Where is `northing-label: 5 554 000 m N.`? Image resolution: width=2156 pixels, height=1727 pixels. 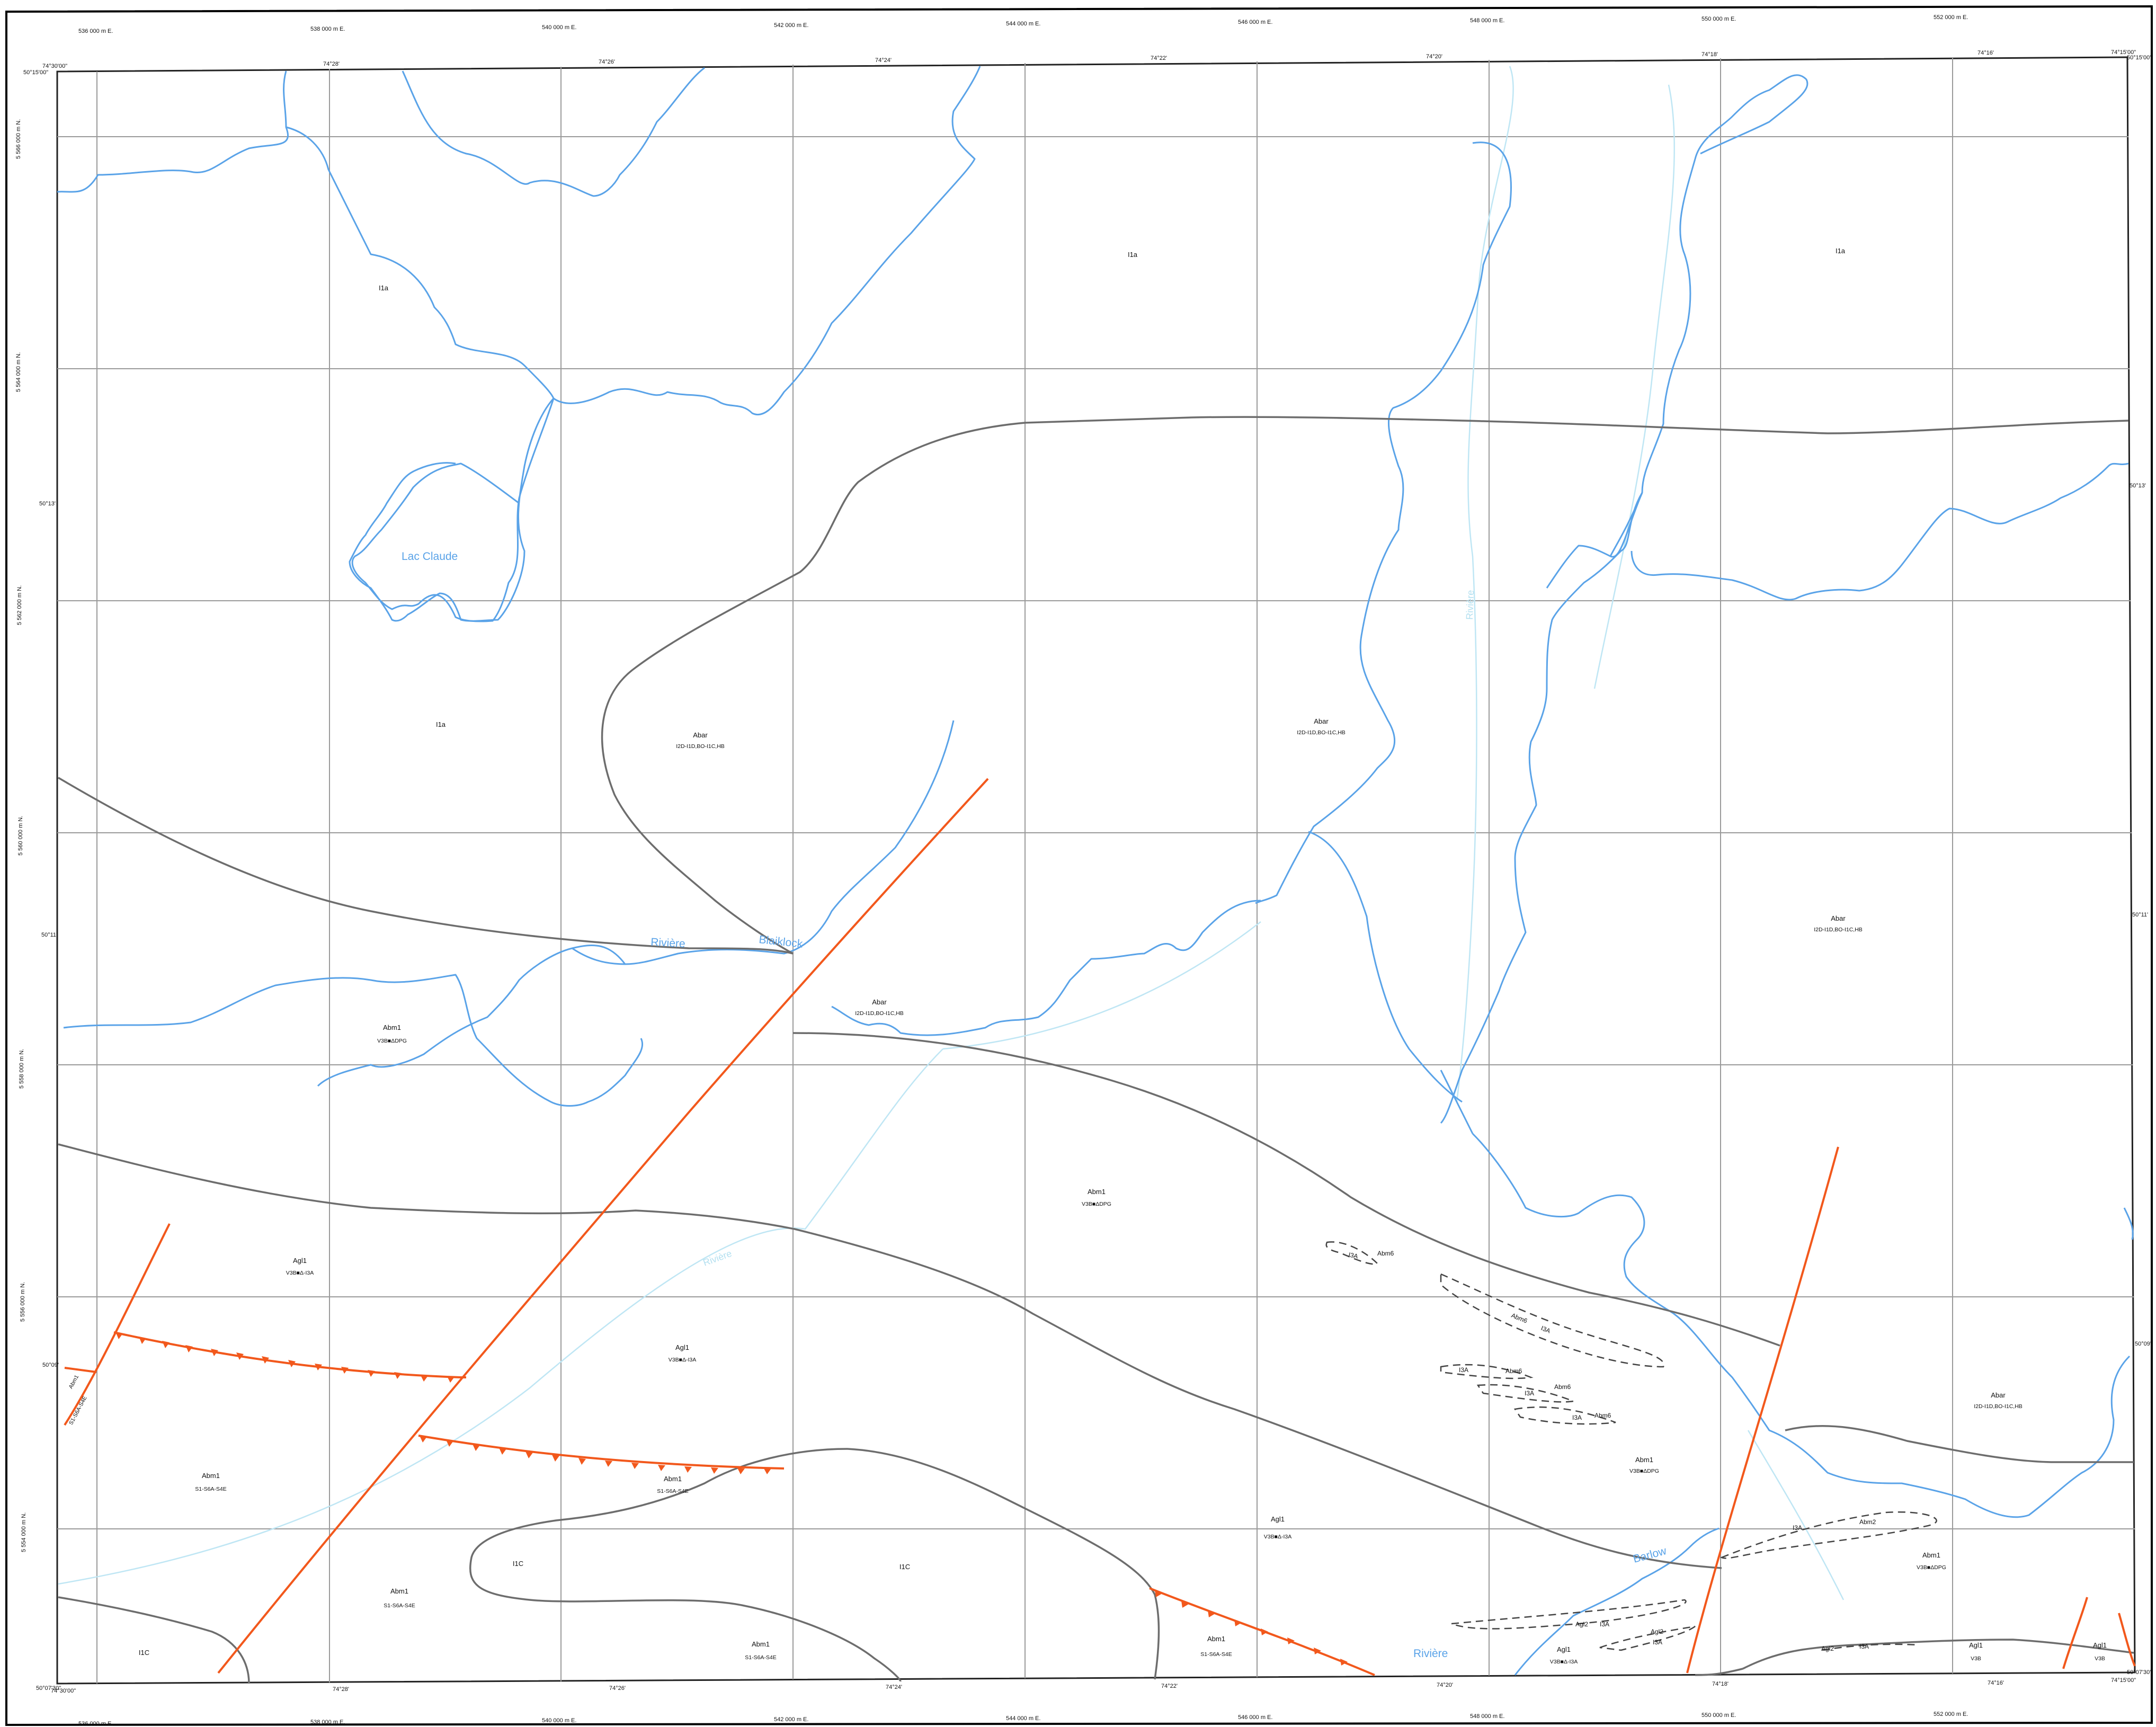 northing-label: 5 554 000 m N. is located at coordinates (24, 1532).